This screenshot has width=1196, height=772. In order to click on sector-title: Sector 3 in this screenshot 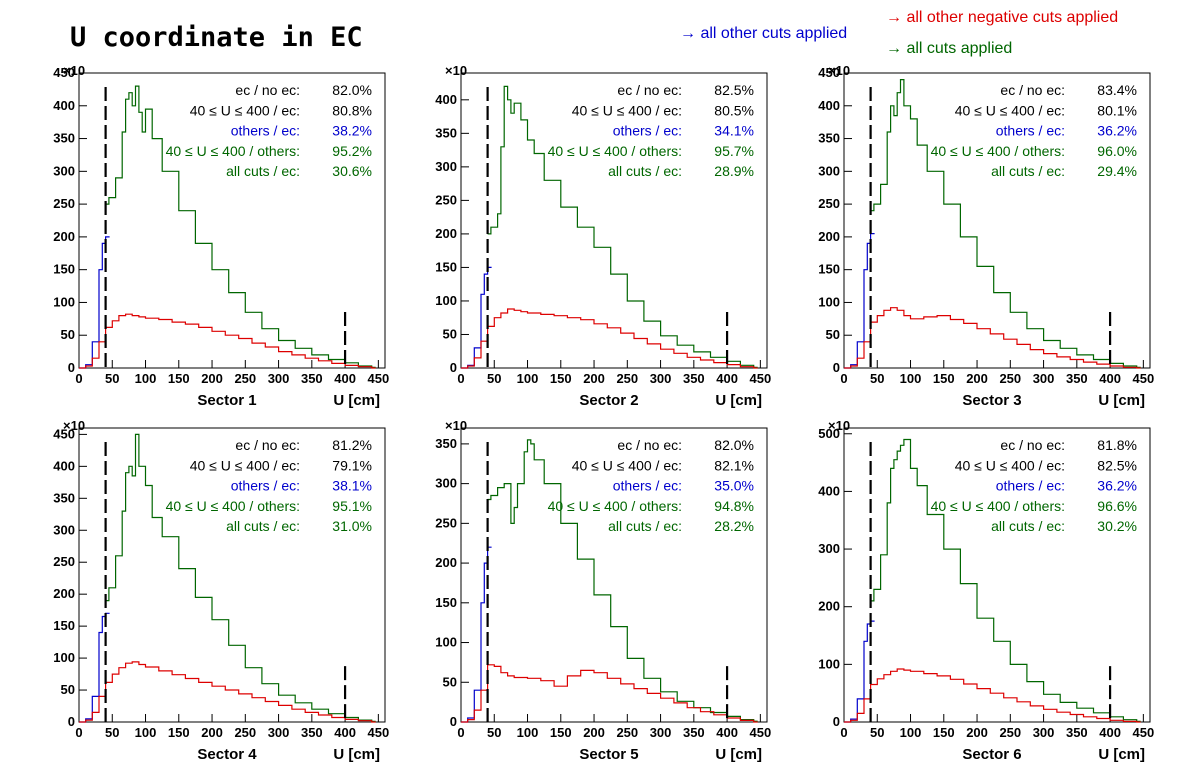, I will do `click(991, 400)`.